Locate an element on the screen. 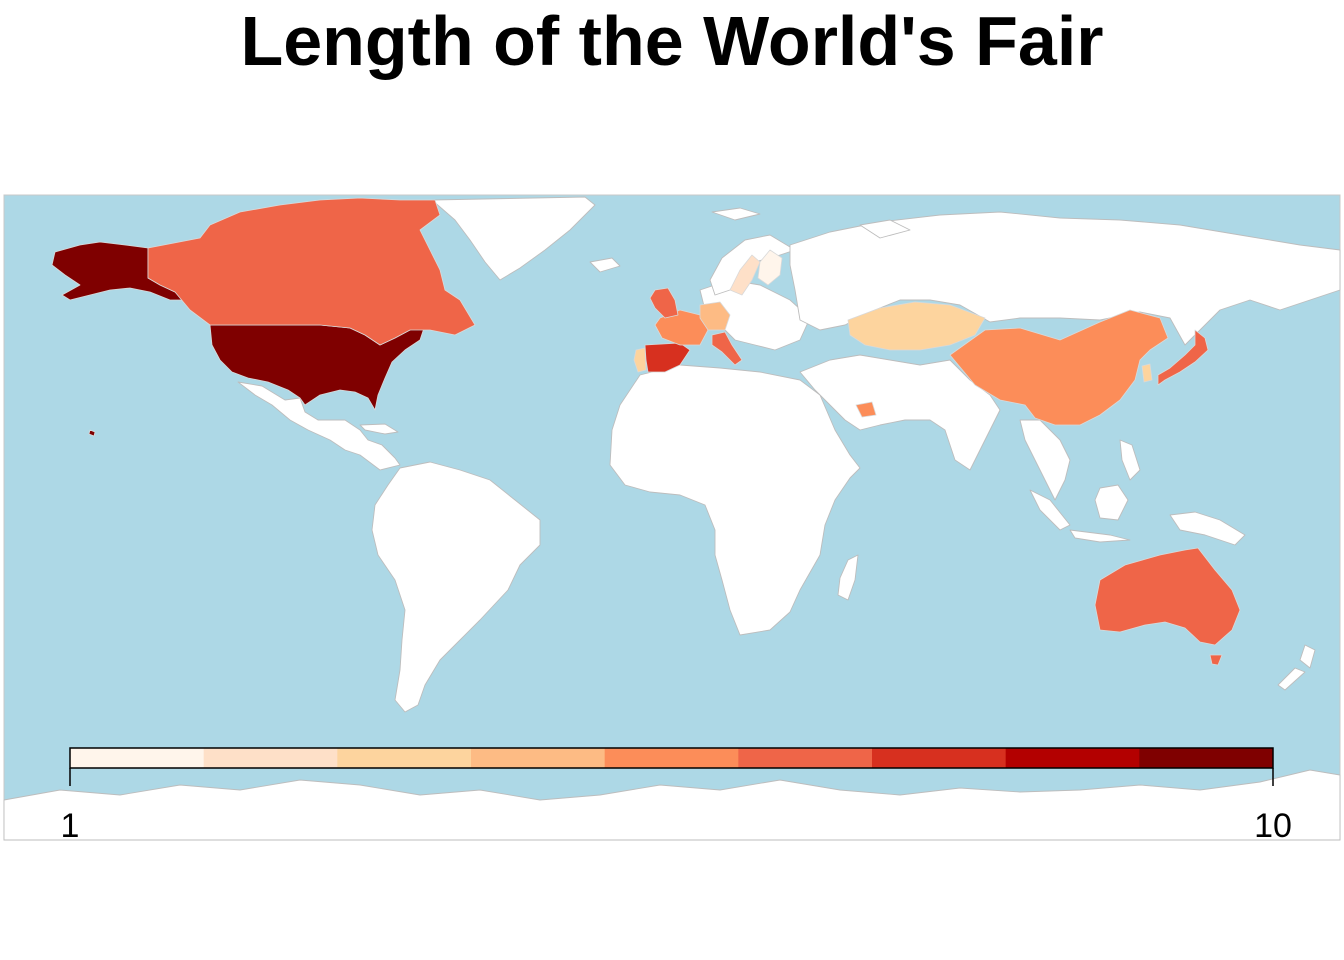 The height and width of the screenshot is (960, 1344). land-novaya-zemlya is located at coordinates (885, 229).